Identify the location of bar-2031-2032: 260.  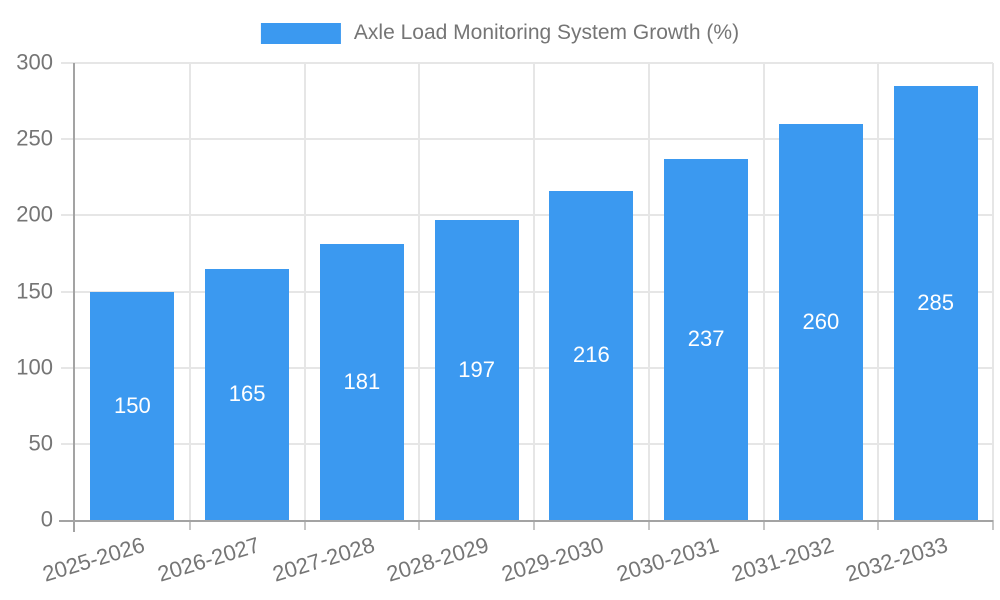
(820, 321).